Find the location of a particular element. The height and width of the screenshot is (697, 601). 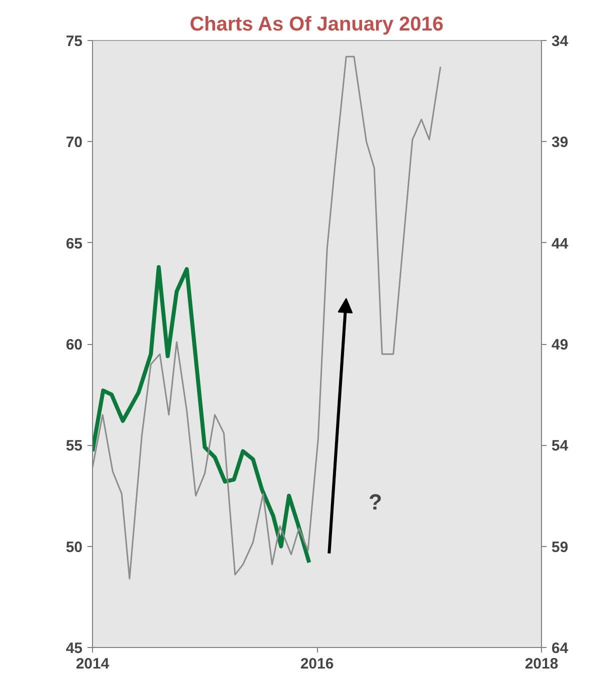

y-tick-label: 50 is located at coordinates (74, 547).